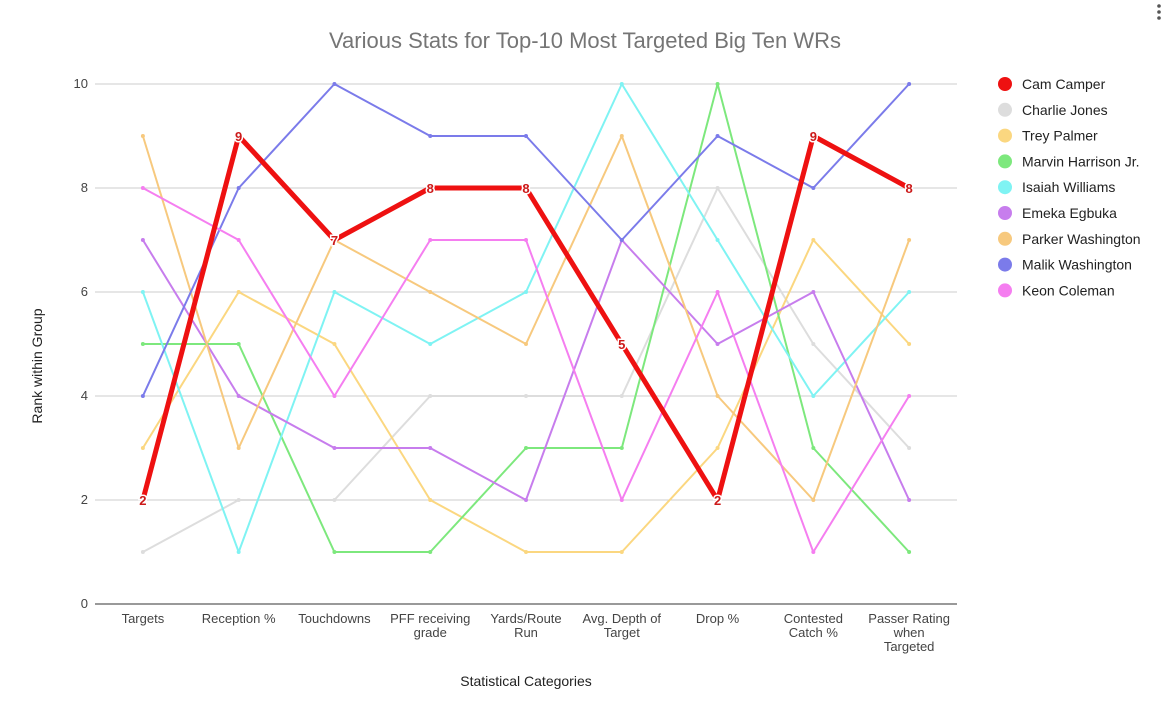  I want to click on legend-item: Marvin Harrison Jr., so click(1068, 161).